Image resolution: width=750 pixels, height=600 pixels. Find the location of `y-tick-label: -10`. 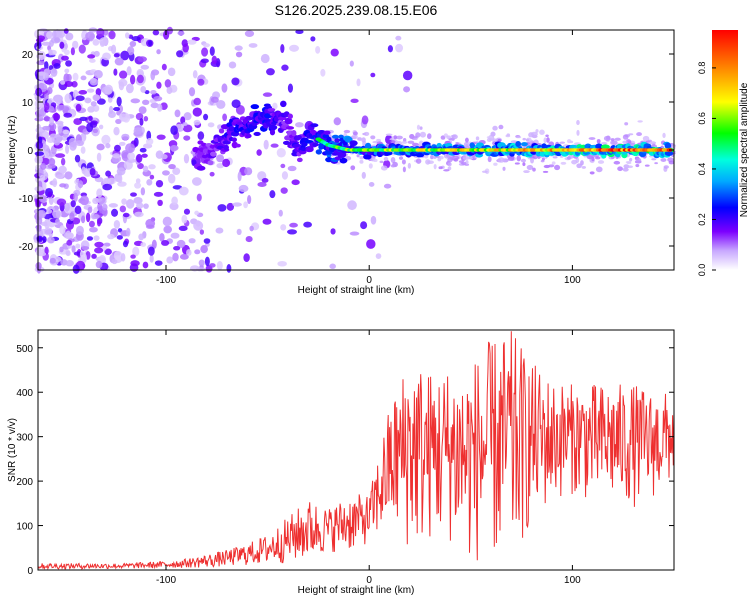

y-tick-label: -10 is located at coordinates (26, 199).